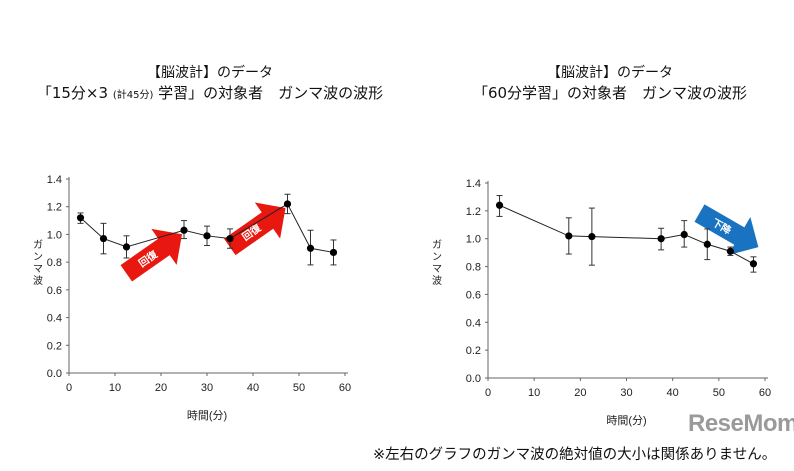 This screenshot has width=794, height=471. What do you see at coordinates (610, 83) in the screenshot?
I see `right-chart-title: 【脳波計】のデータ 「60分学習」の対象者 ガンマ波の波形` at bounding box center [610, 83].